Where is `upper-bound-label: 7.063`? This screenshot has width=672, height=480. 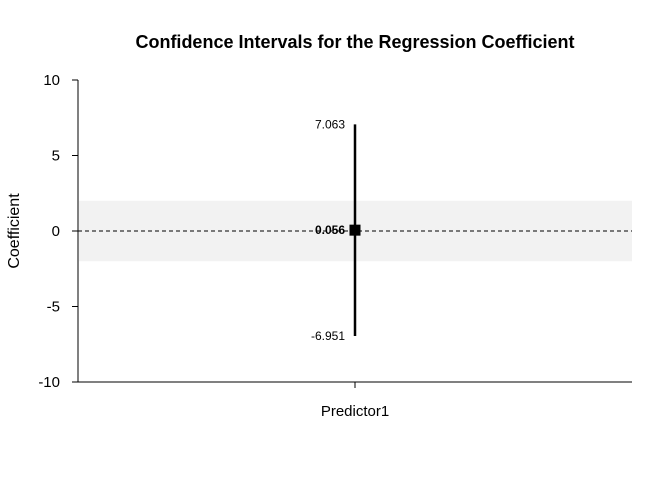
upper-bound-label: 7.063 is located at coordinates (330, 124).